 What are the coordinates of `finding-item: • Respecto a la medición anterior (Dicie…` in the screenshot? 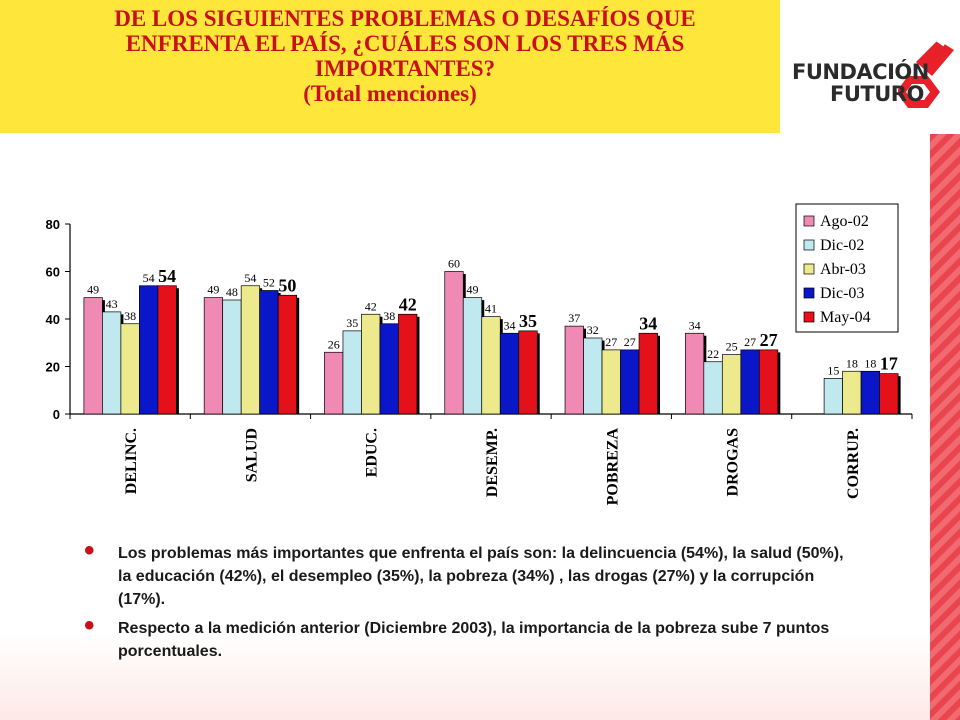 It's located at (464, 637).